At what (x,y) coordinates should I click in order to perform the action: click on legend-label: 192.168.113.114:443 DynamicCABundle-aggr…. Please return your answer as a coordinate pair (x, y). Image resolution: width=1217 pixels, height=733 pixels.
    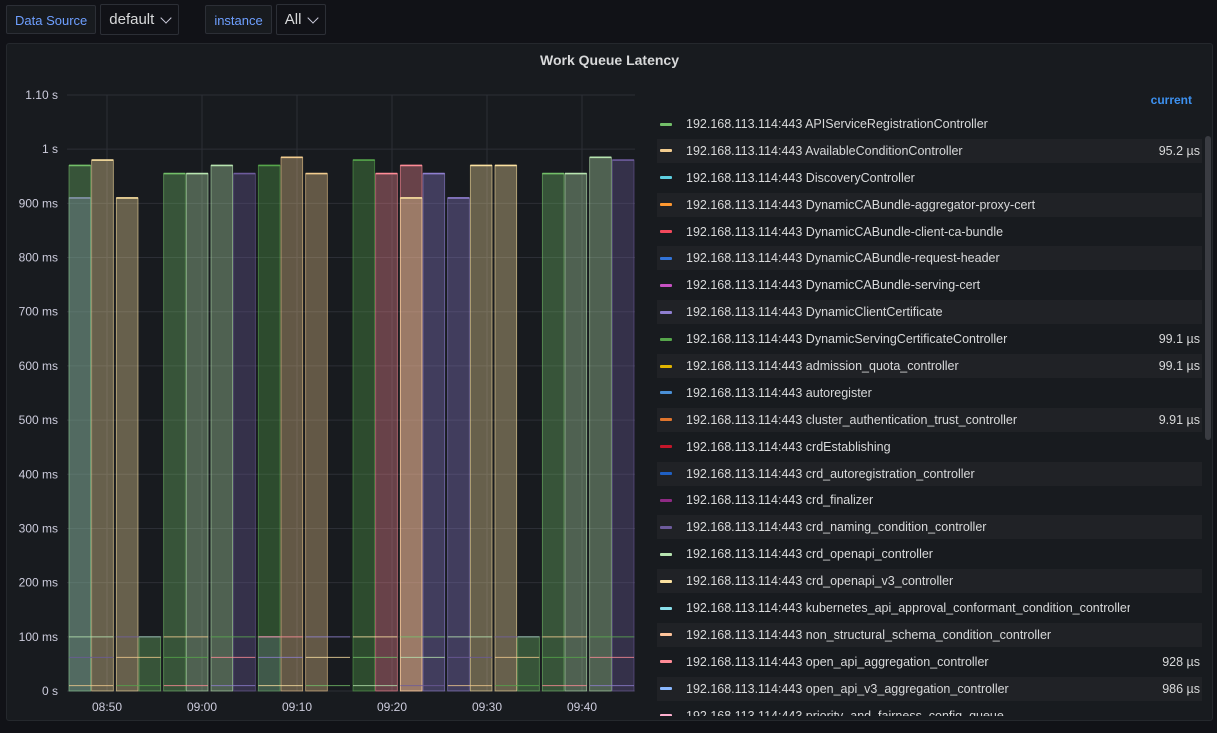
    Looking at the image, I should click on (861, 204).